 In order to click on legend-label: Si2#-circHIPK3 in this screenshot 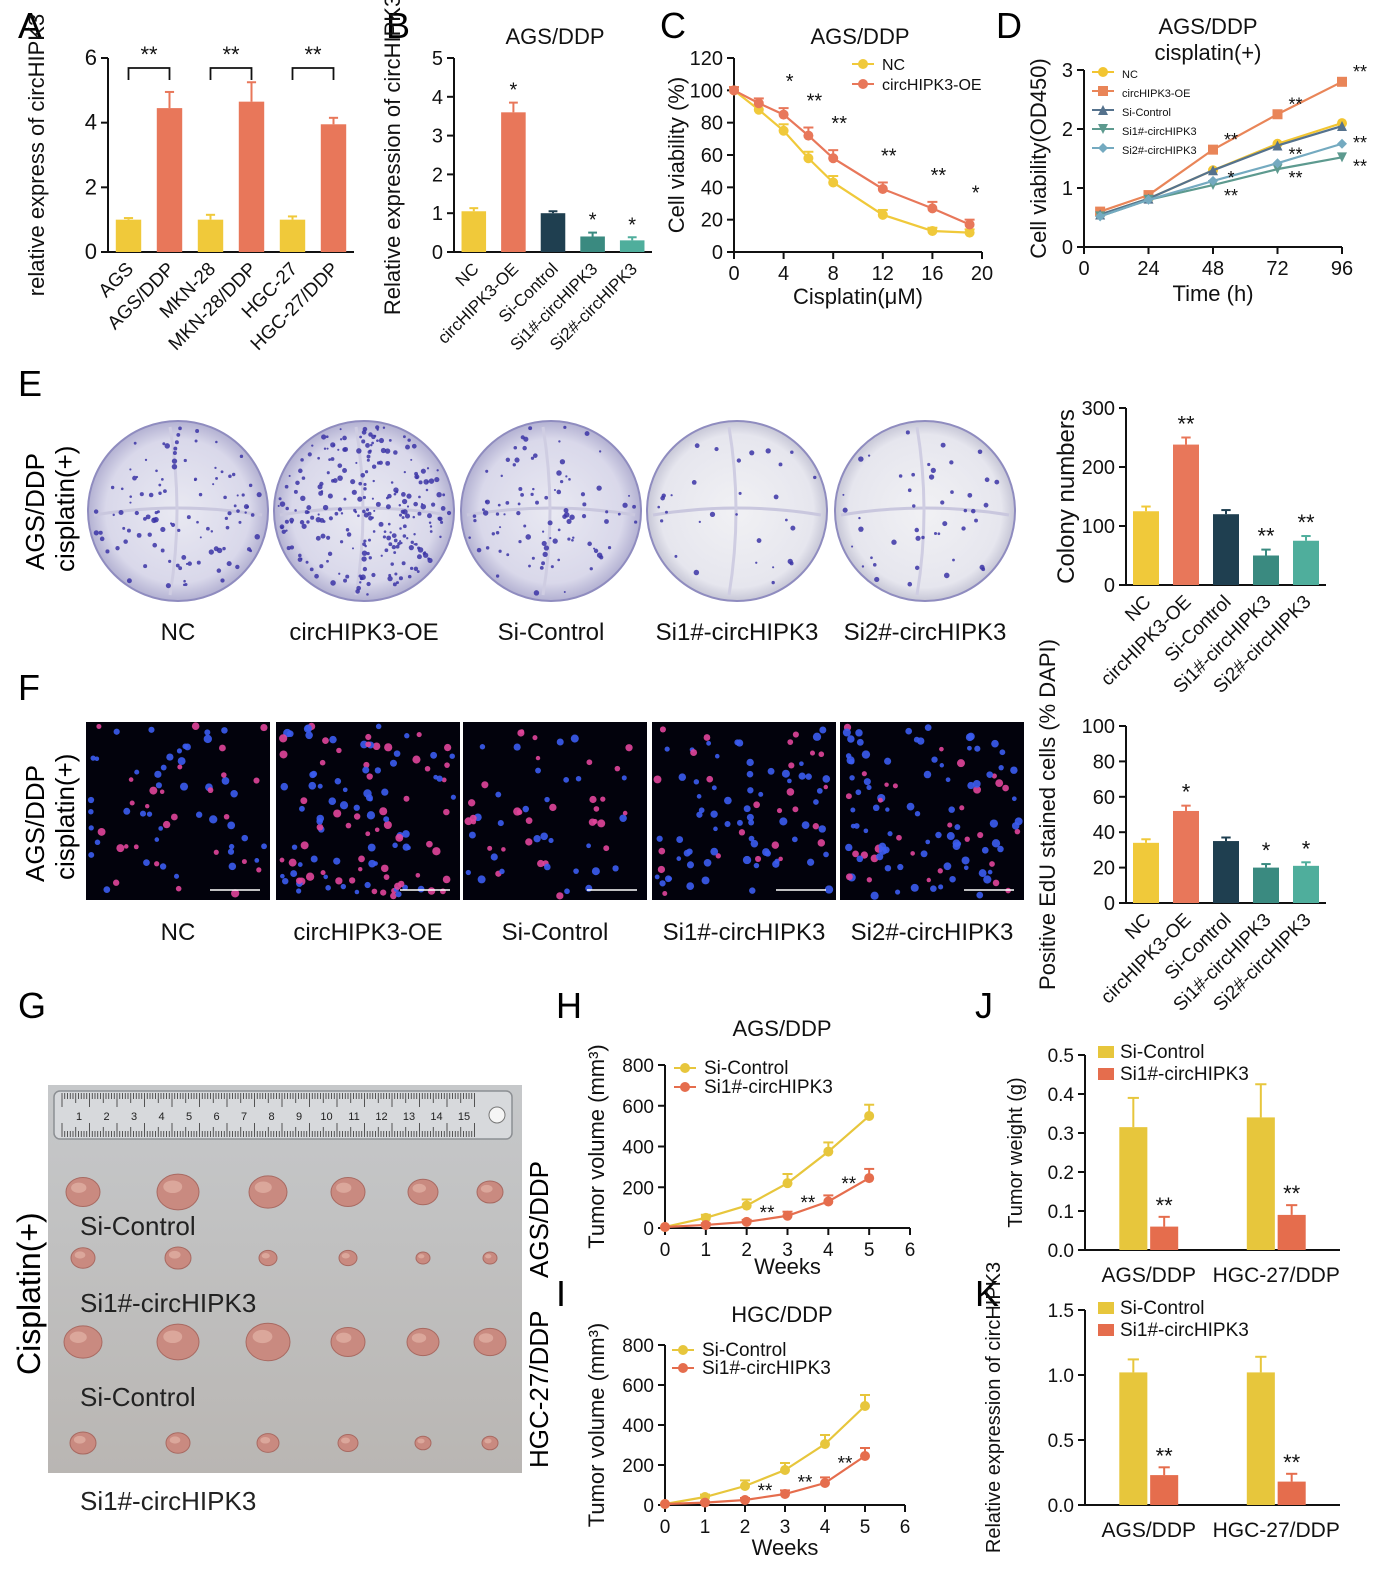, I will do `click(1159, 151)`.